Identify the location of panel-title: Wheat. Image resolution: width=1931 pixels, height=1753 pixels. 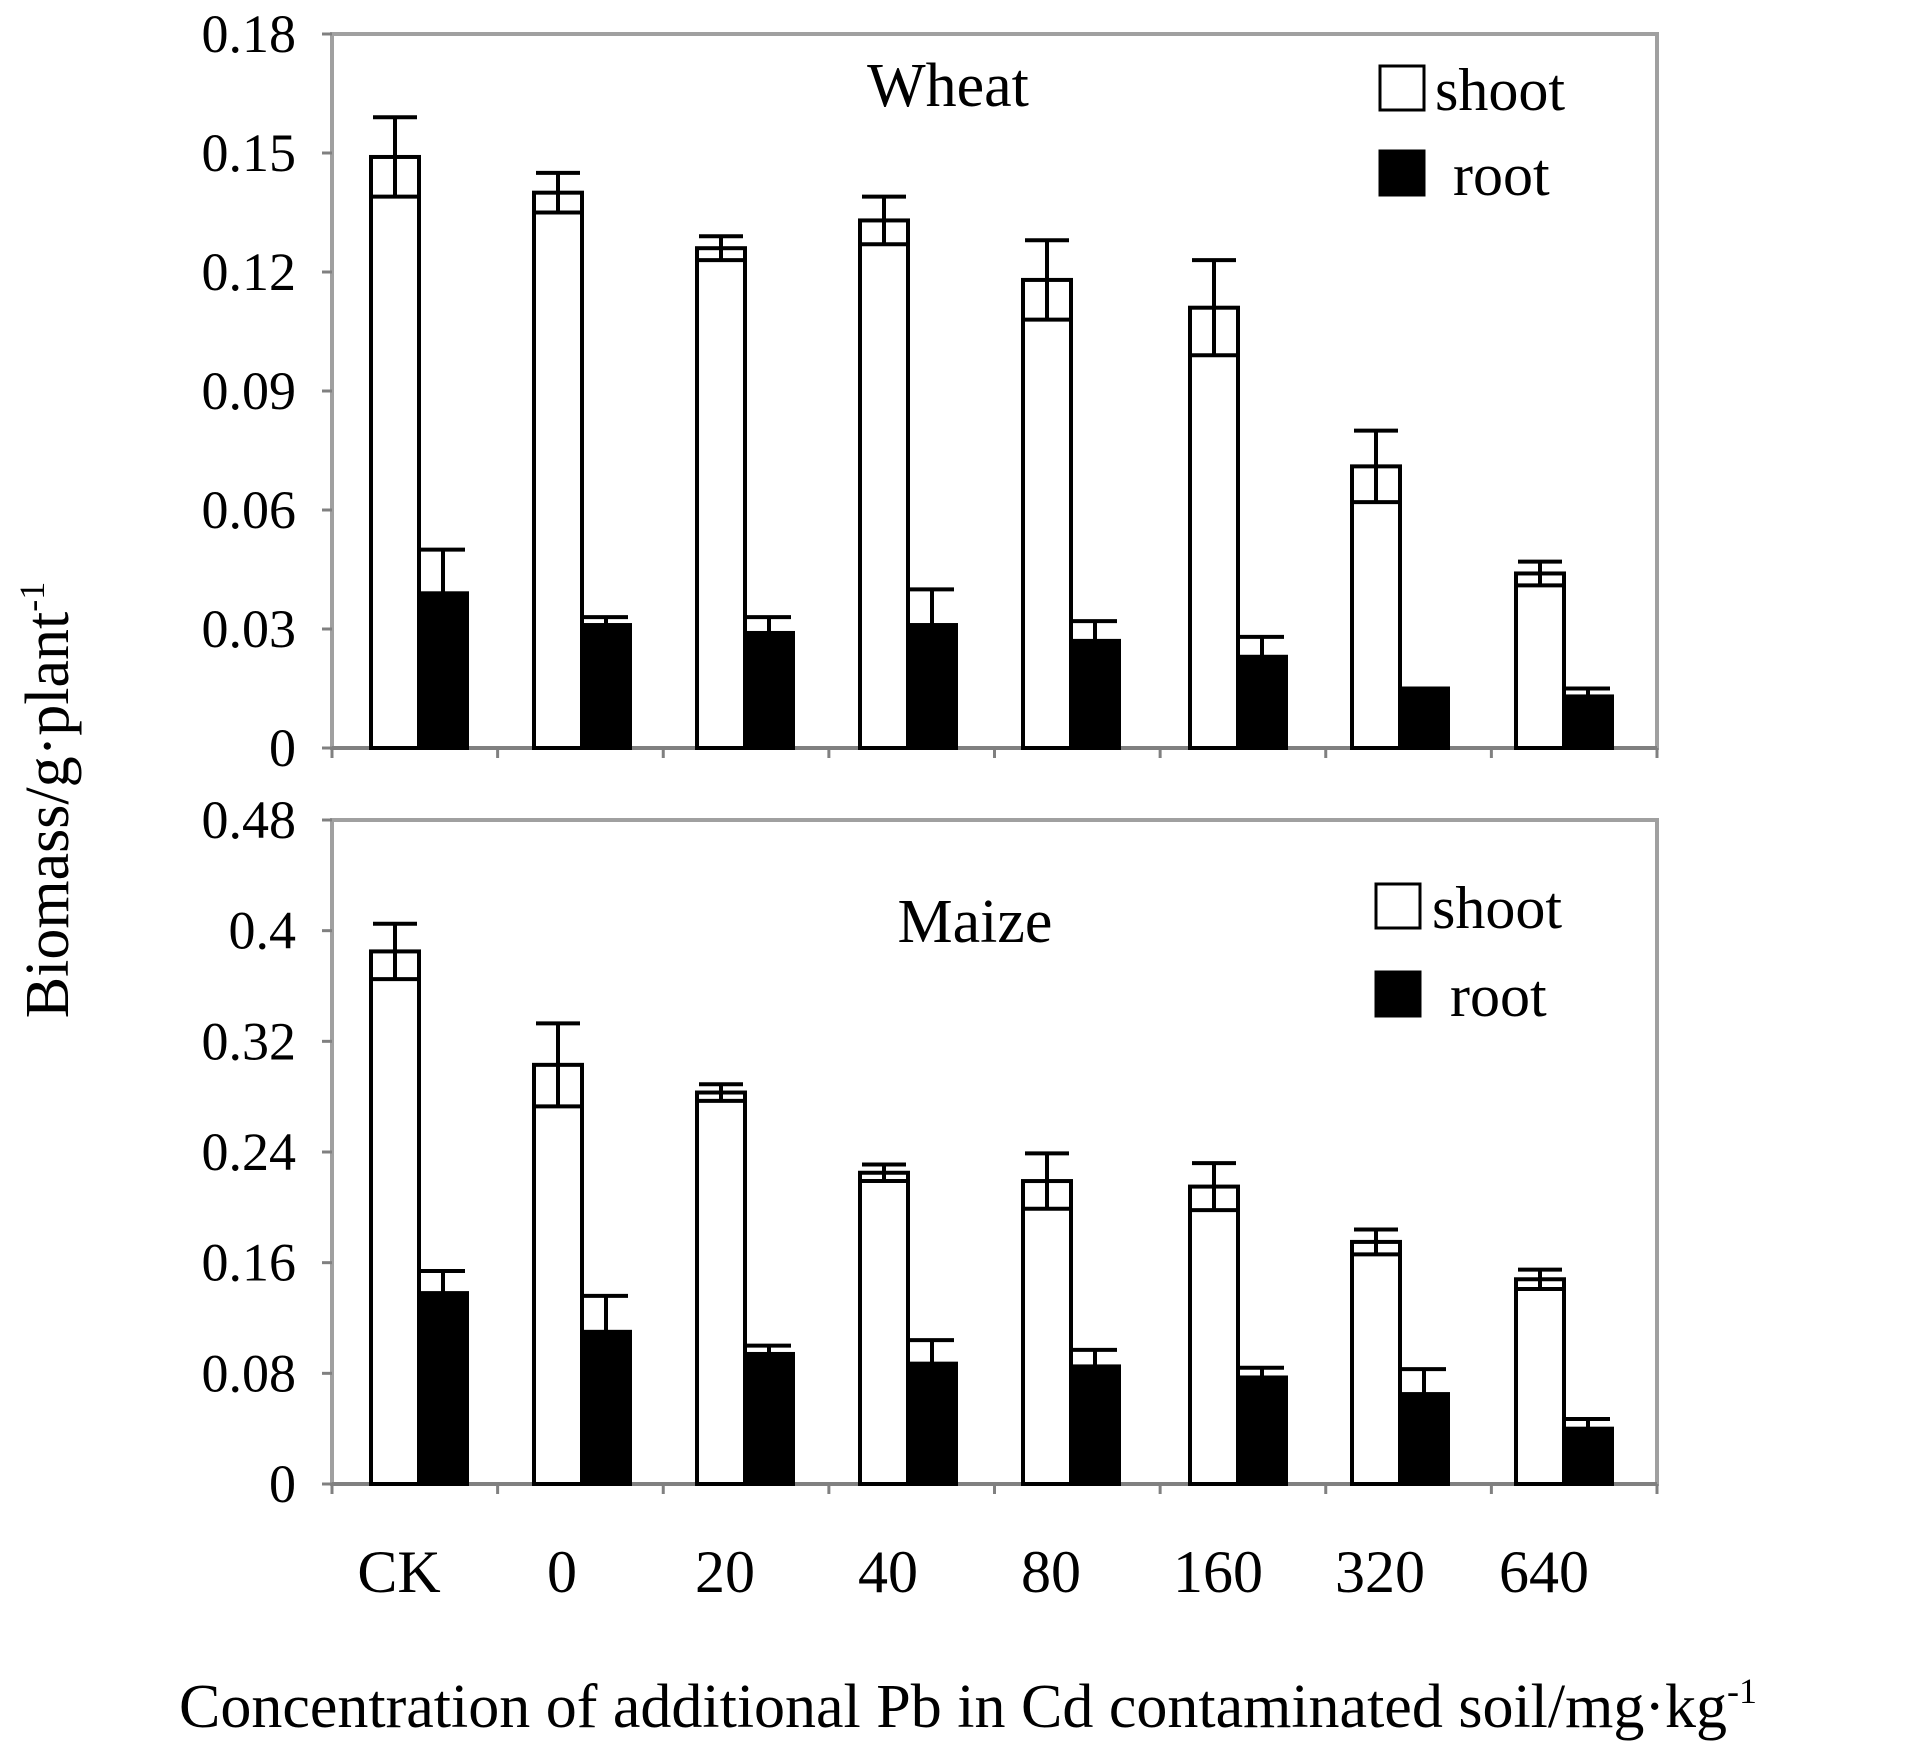
(948, 86).